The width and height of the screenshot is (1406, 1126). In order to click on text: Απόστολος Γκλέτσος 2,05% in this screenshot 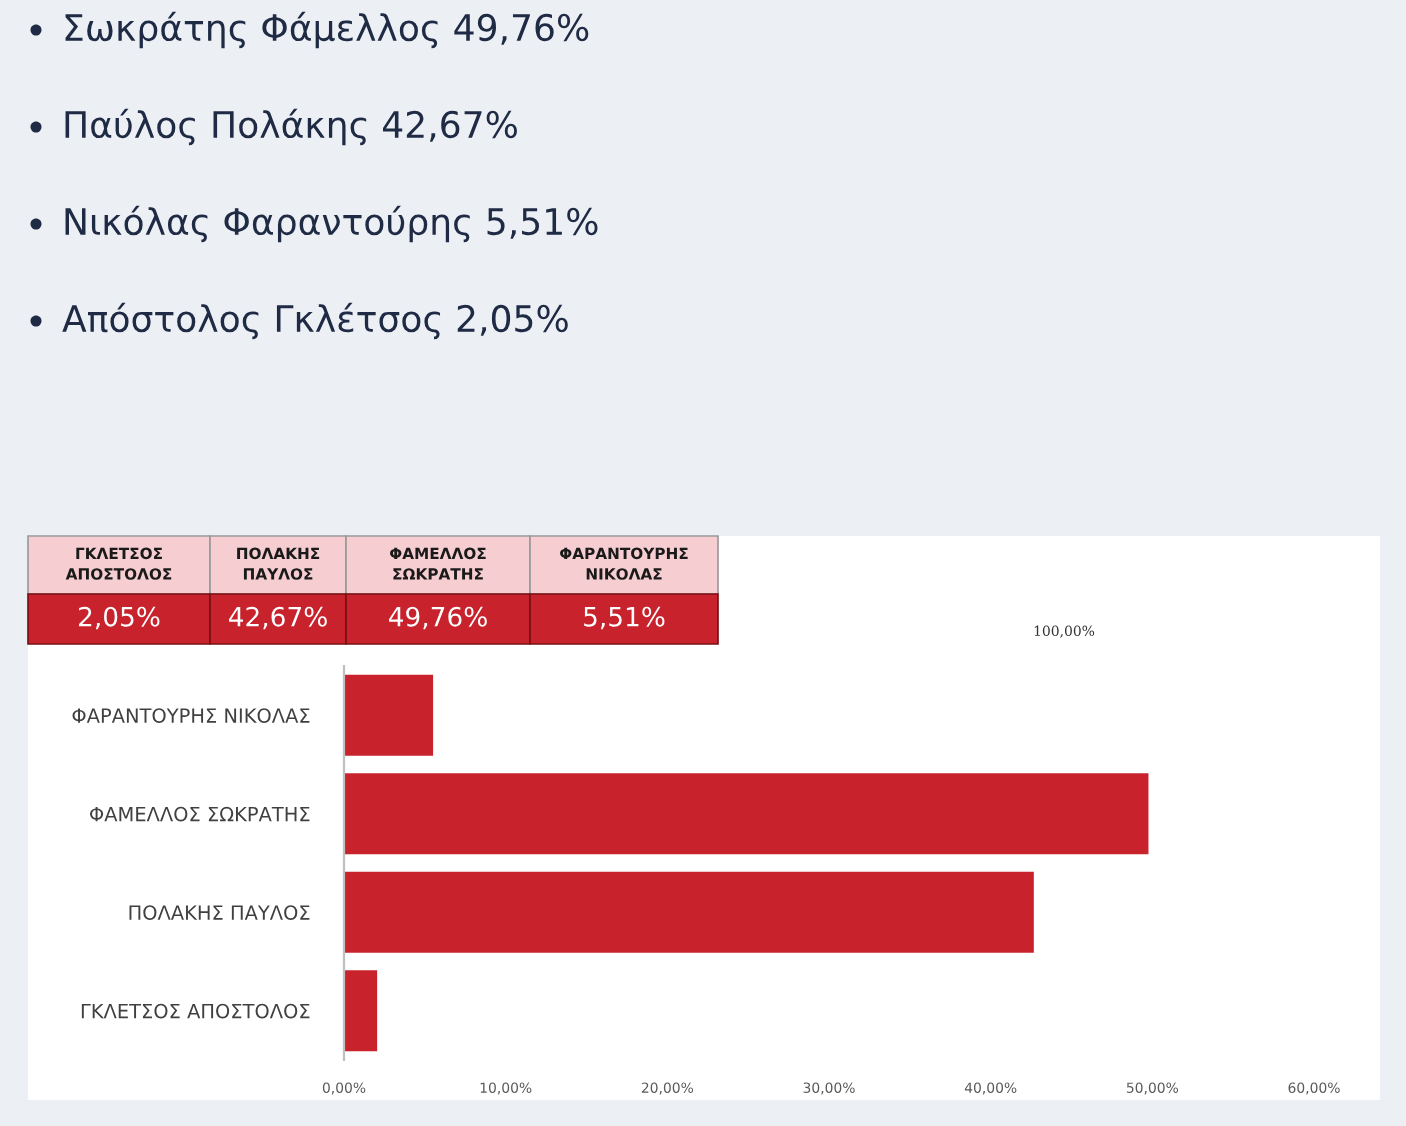, I will do `click(315, 321)`.